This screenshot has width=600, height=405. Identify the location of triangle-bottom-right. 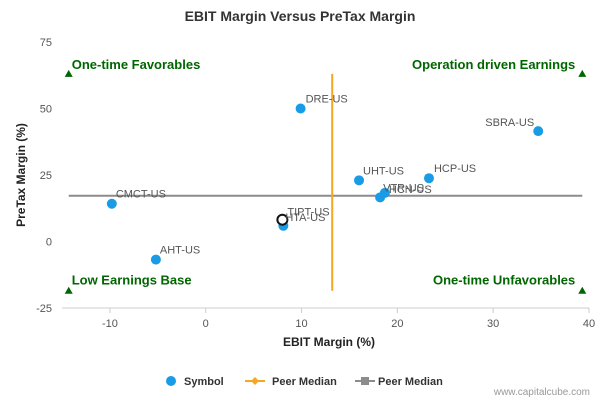
(582, 290).